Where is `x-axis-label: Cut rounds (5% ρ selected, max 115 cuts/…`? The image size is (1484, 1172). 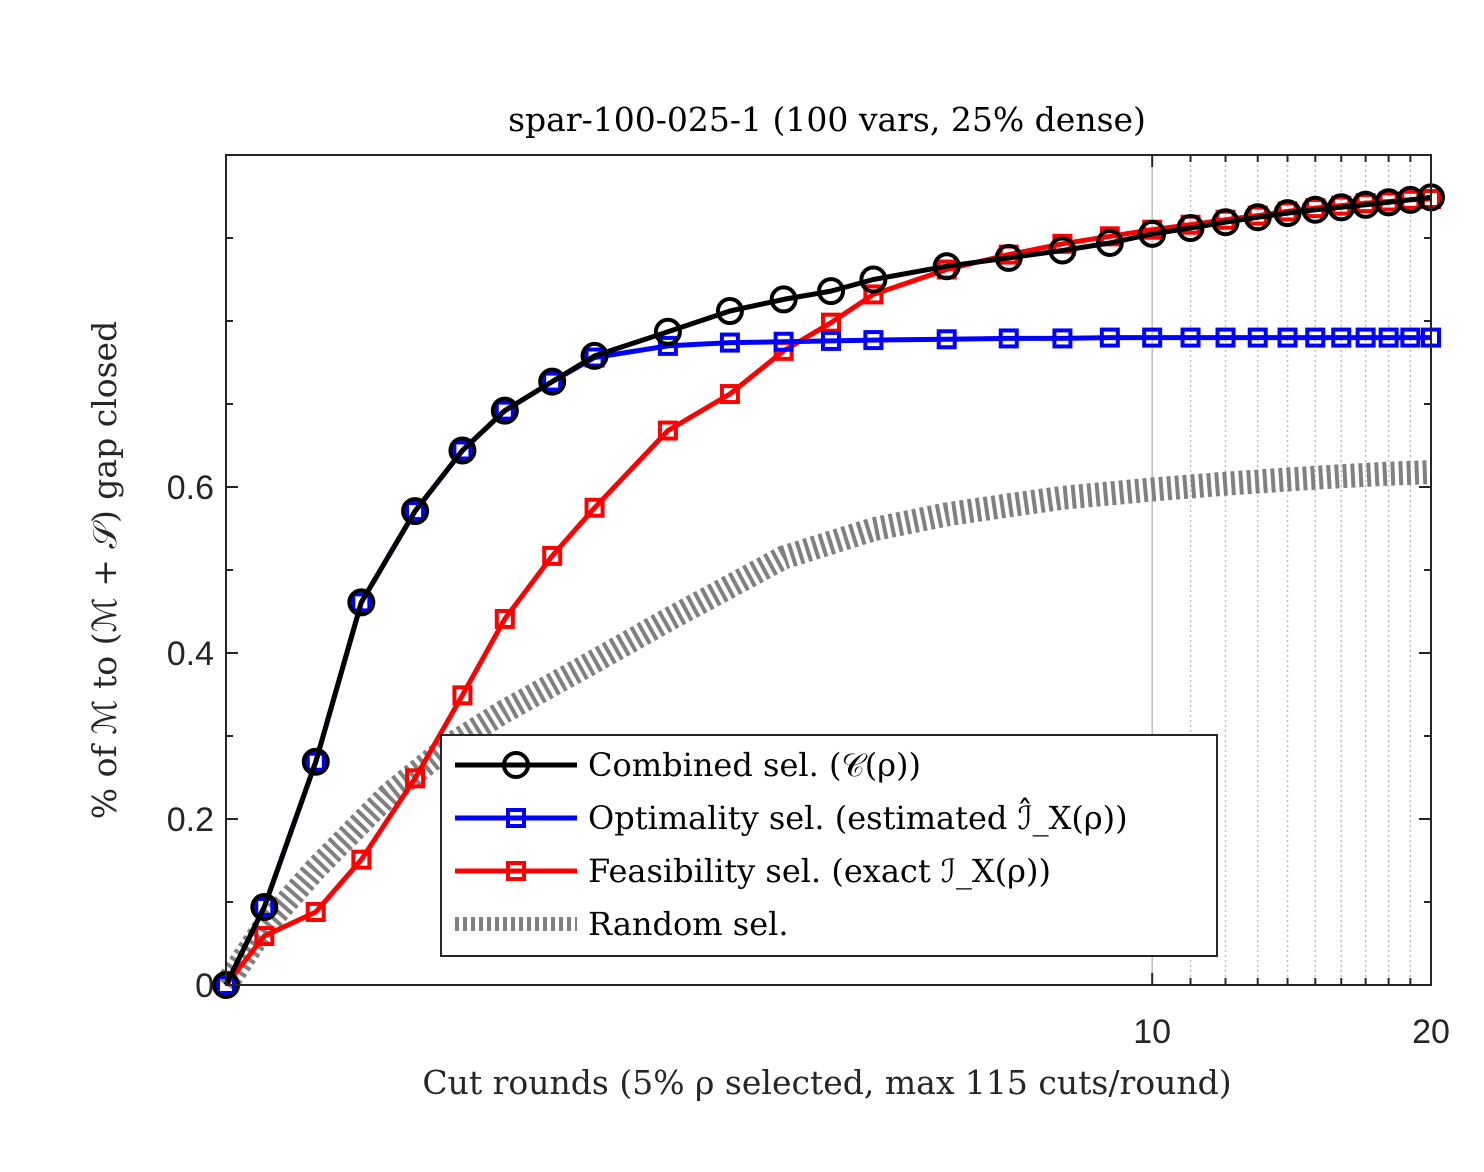
x-axis-label: Cut rounds (5% ρ selected, max 115 cuts/… is located at coordinates (826, 1082).